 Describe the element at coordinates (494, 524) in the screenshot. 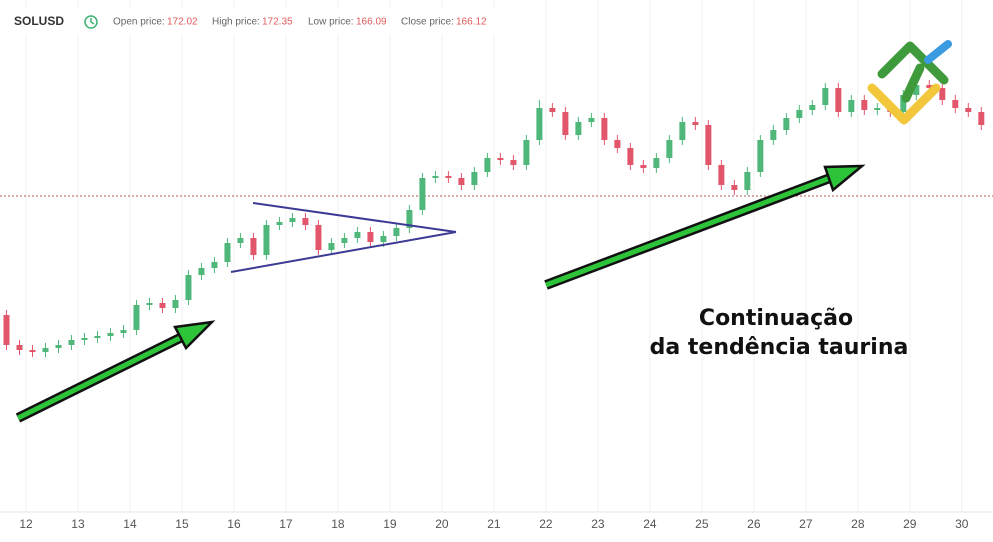

I see `x-tick-label: 21` at that location.